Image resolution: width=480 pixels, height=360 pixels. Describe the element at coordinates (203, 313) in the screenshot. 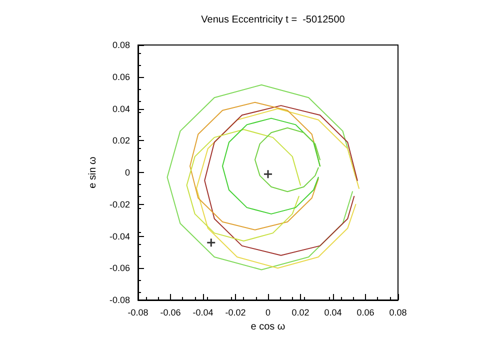

I see `x-tick-label: -0.04` at that location.